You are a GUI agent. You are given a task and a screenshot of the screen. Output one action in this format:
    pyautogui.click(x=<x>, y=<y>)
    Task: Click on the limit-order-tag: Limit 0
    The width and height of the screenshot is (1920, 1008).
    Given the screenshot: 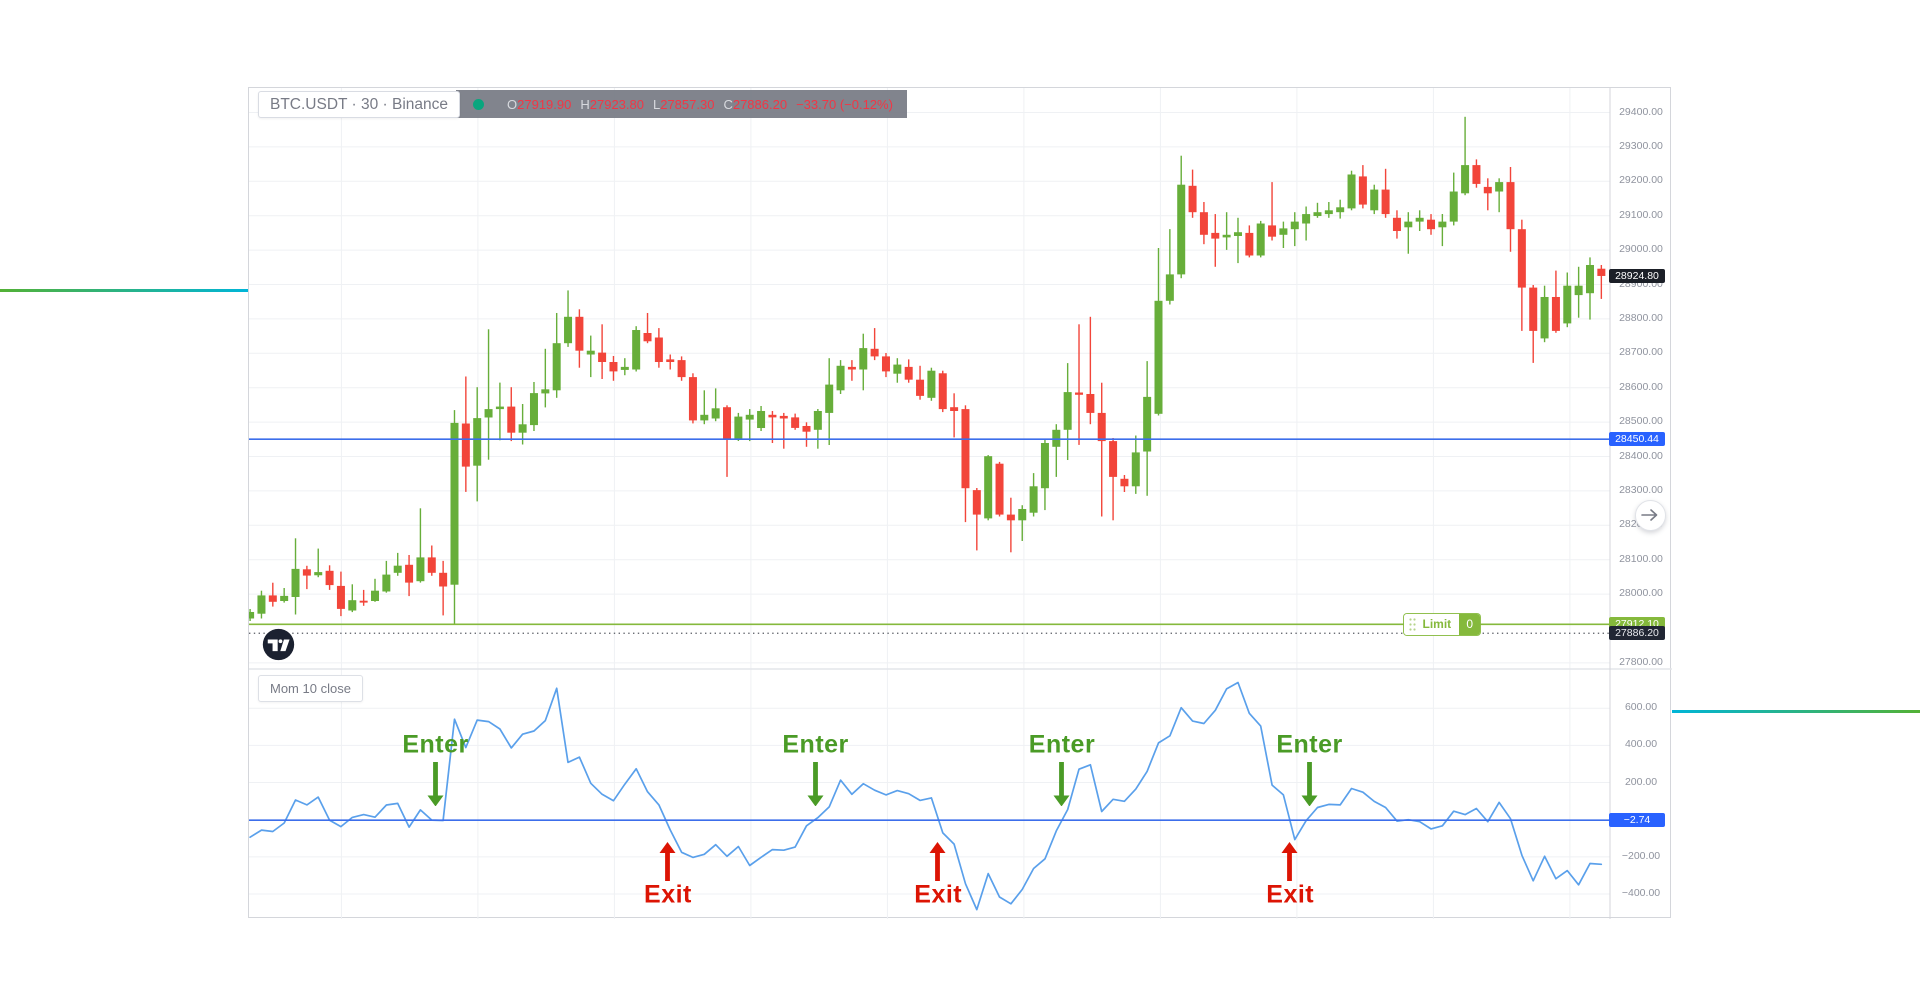 What is the action you would take?
    pyautogui.click(x=1442, y=624)
    